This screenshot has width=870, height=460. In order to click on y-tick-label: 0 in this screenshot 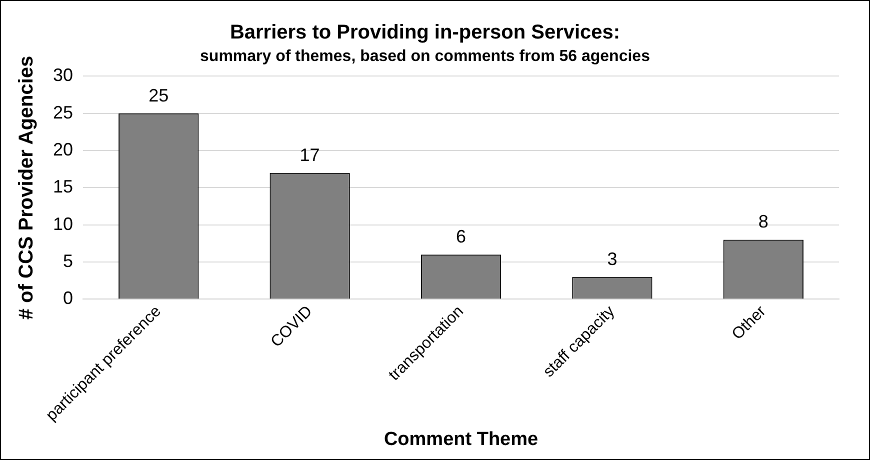, I will do `click(68, 298)`.